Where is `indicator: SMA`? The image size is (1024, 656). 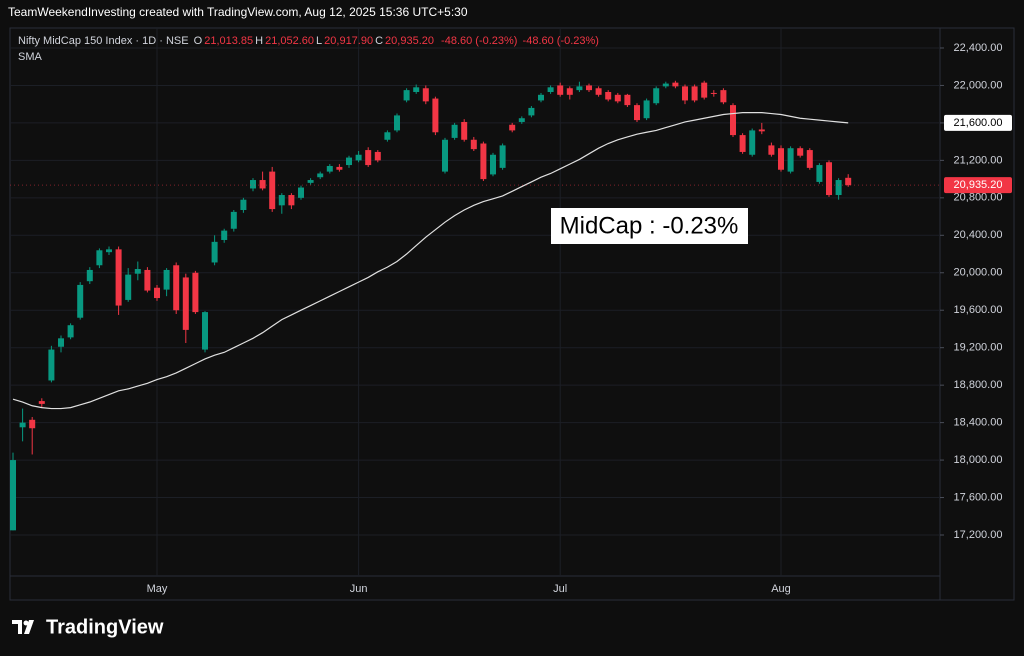 indicator: SMA is located at coordinates (30, 57).